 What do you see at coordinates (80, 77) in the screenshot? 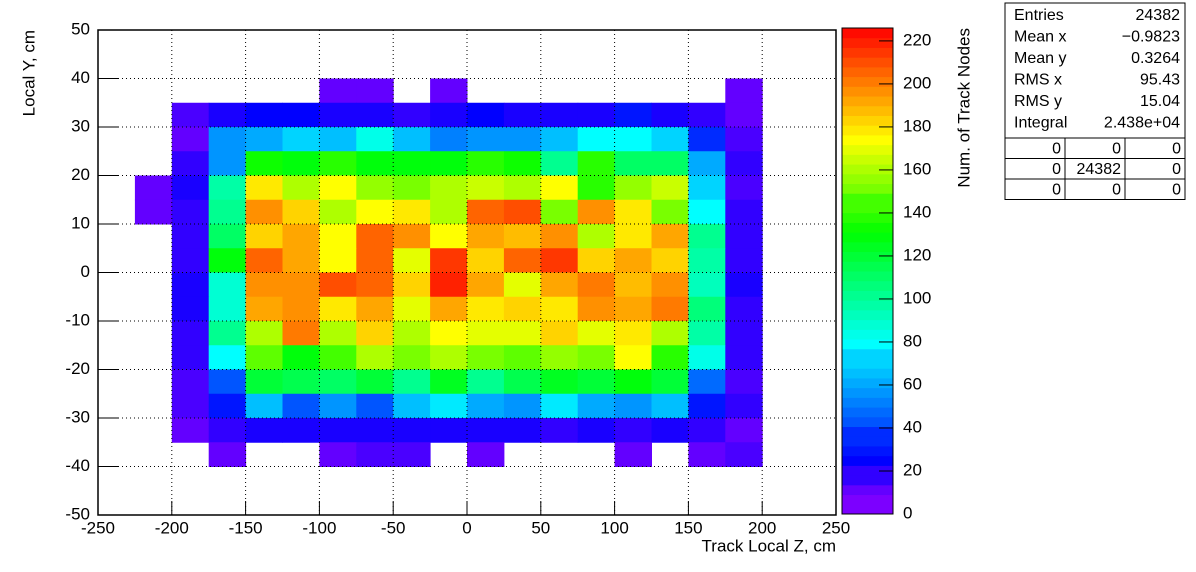
I see `y-tick-label: 40` at bounding box center [80, 77].